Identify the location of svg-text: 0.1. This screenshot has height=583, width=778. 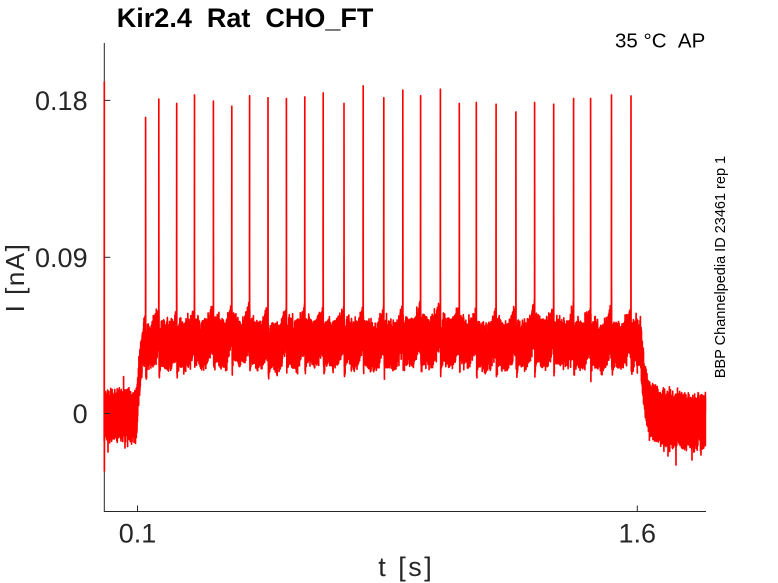
(138, 533).